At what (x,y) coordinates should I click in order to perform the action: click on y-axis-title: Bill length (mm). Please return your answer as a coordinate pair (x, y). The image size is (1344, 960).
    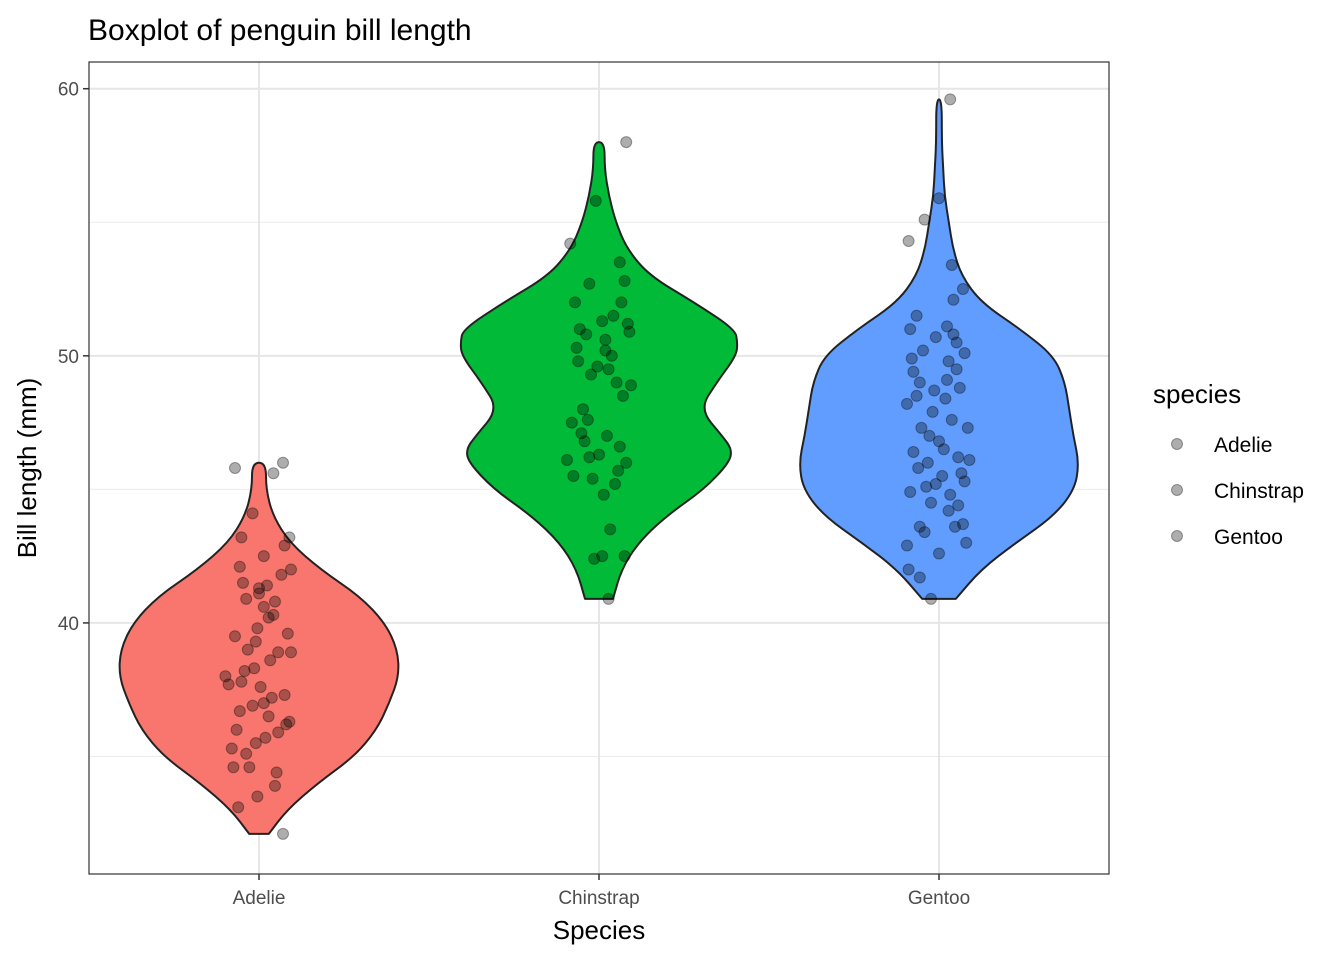
    Looking at the image, I should click on (27, 468).